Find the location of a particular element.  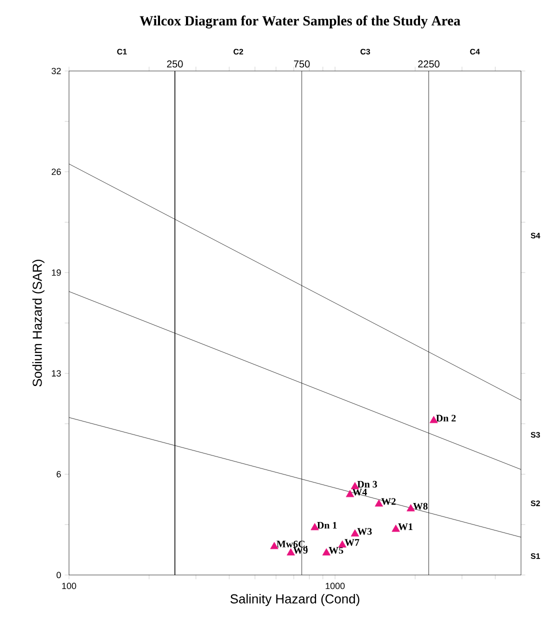

annotation: W8 is located at coordinates (420, 506).